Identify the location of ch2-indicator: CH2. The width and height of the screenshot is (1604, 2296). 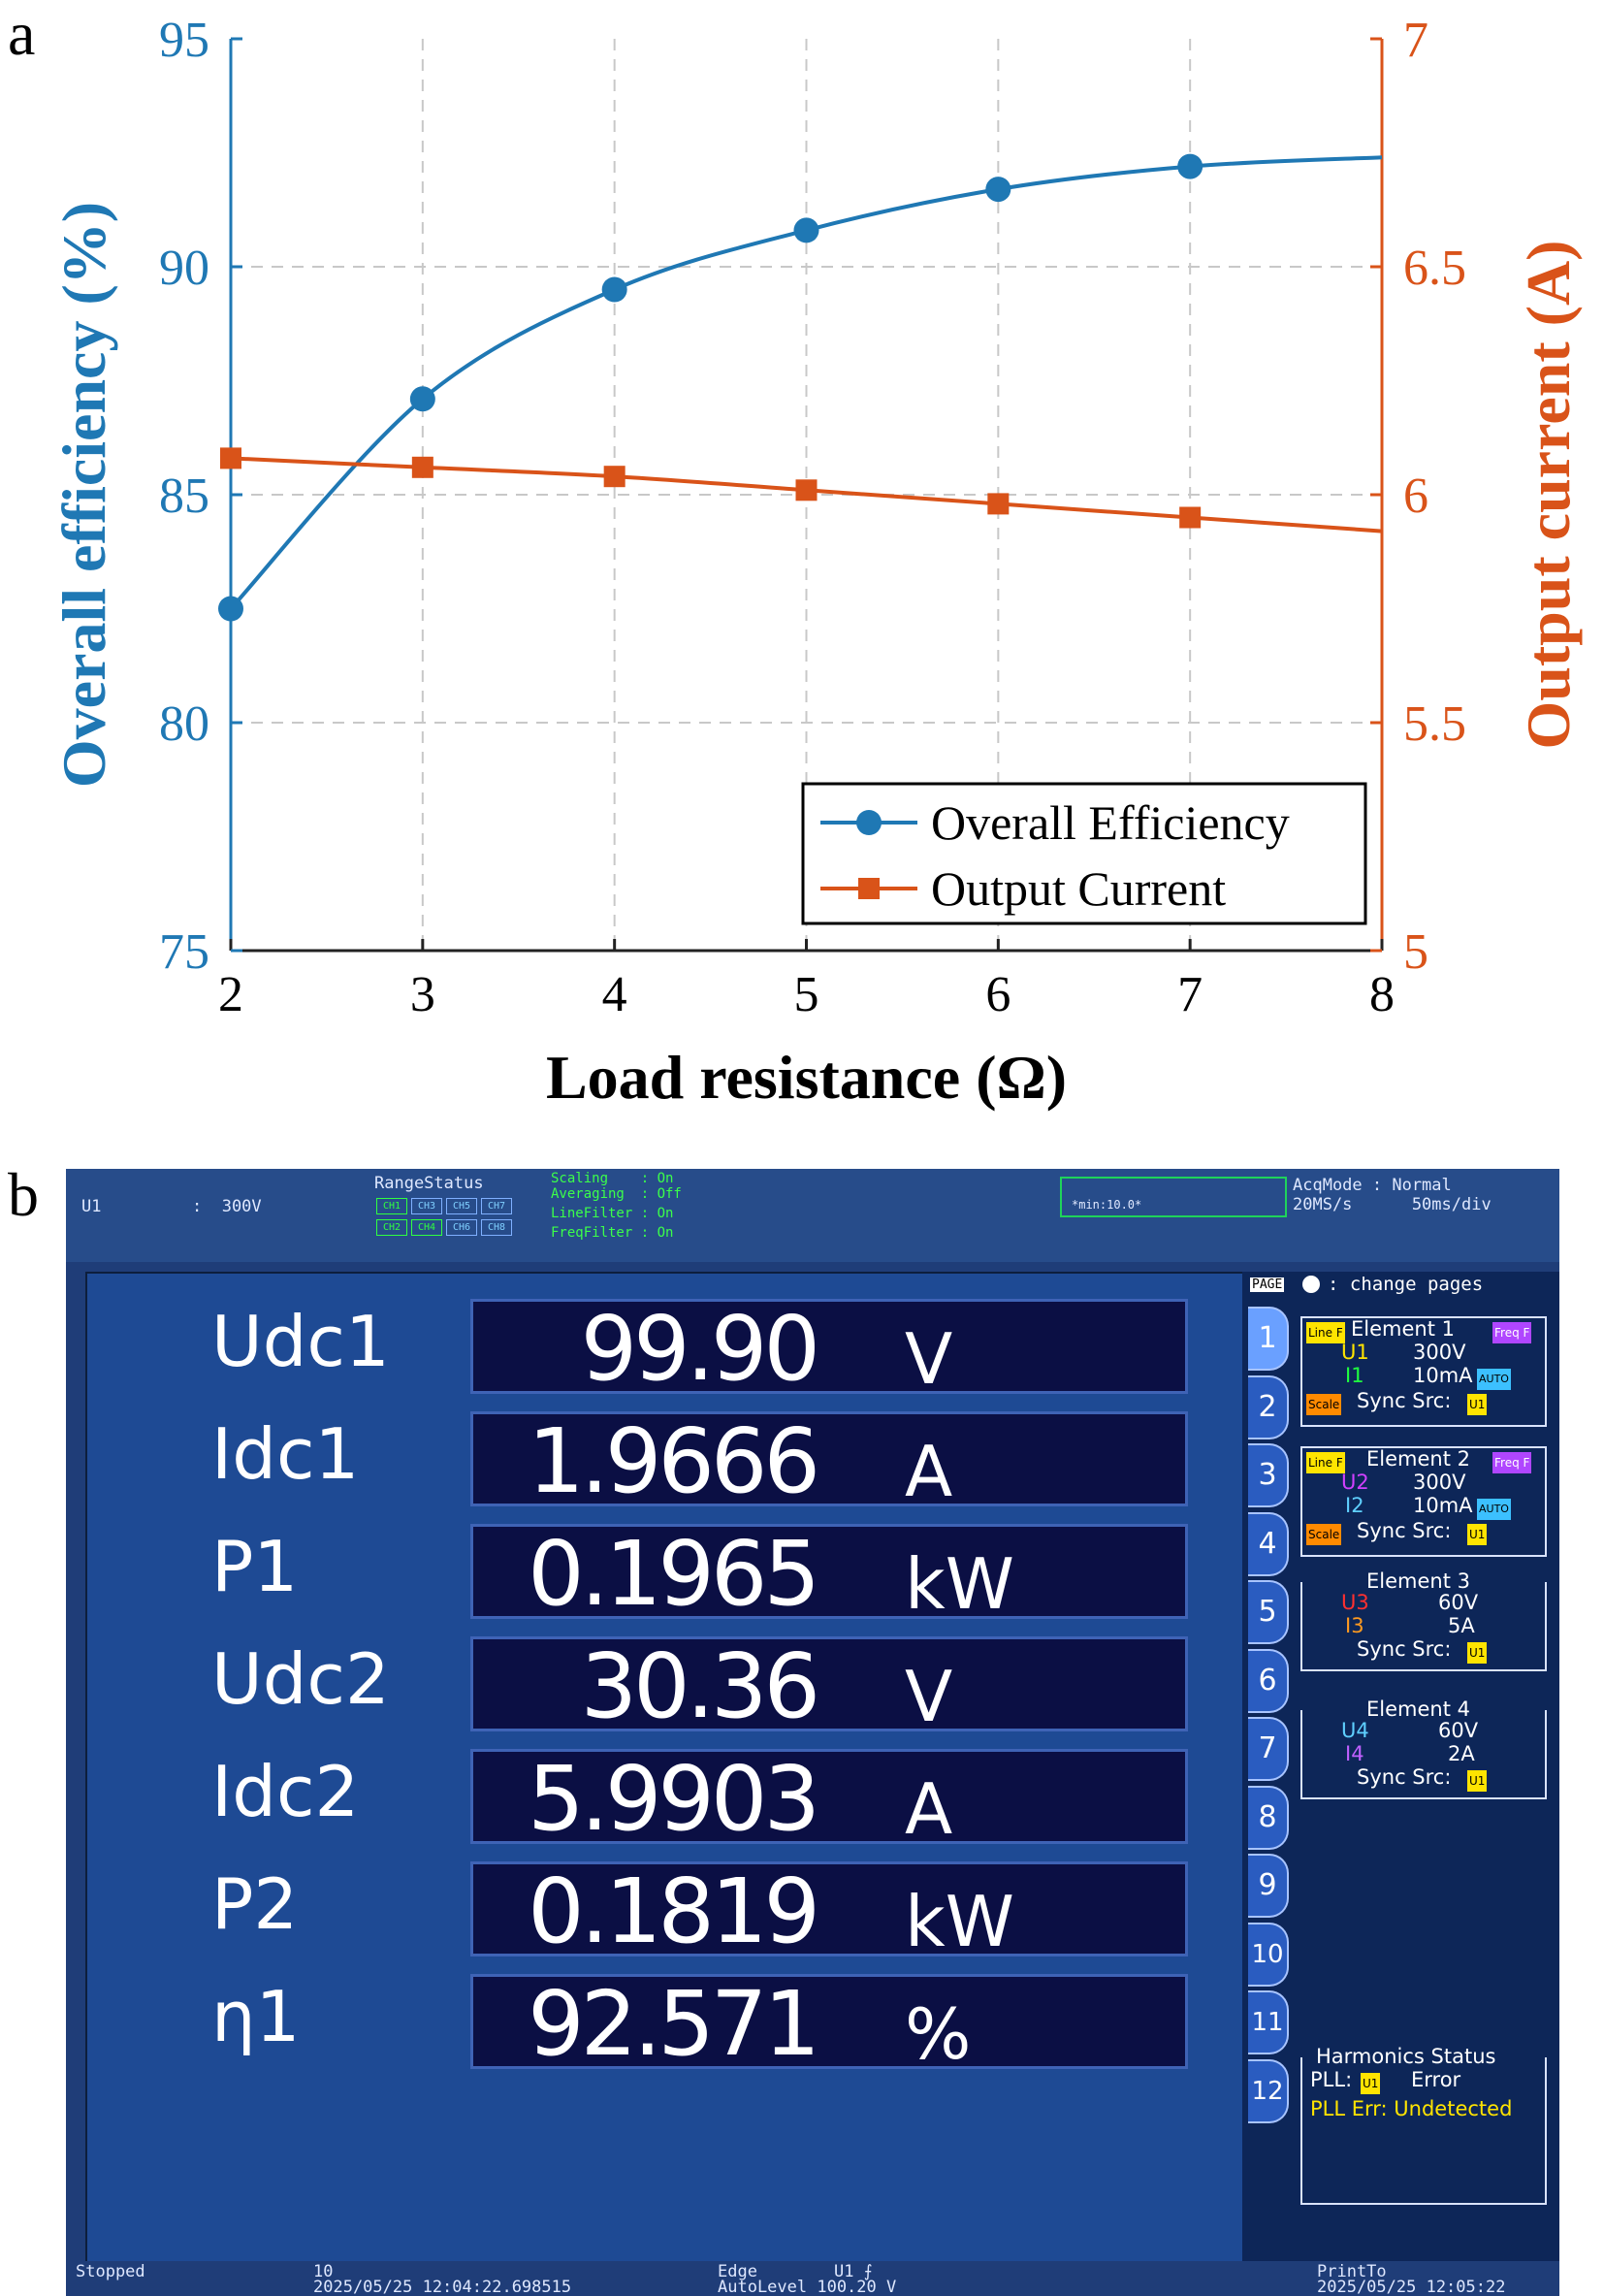
(391, 1227).